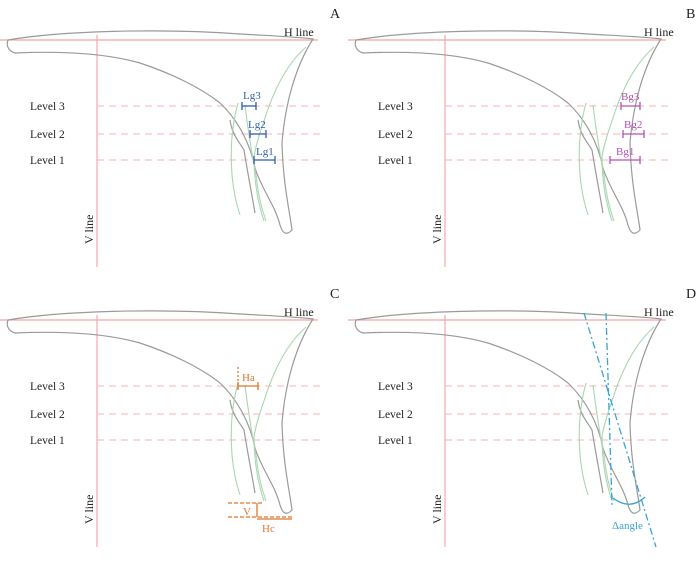 Image resolution: width=700 pixels, height=570 pixels. What do you see at coordinates (265, 152) in the screenshot?
I see `lg1-label: Lg1` at bounding box center [265, 152].